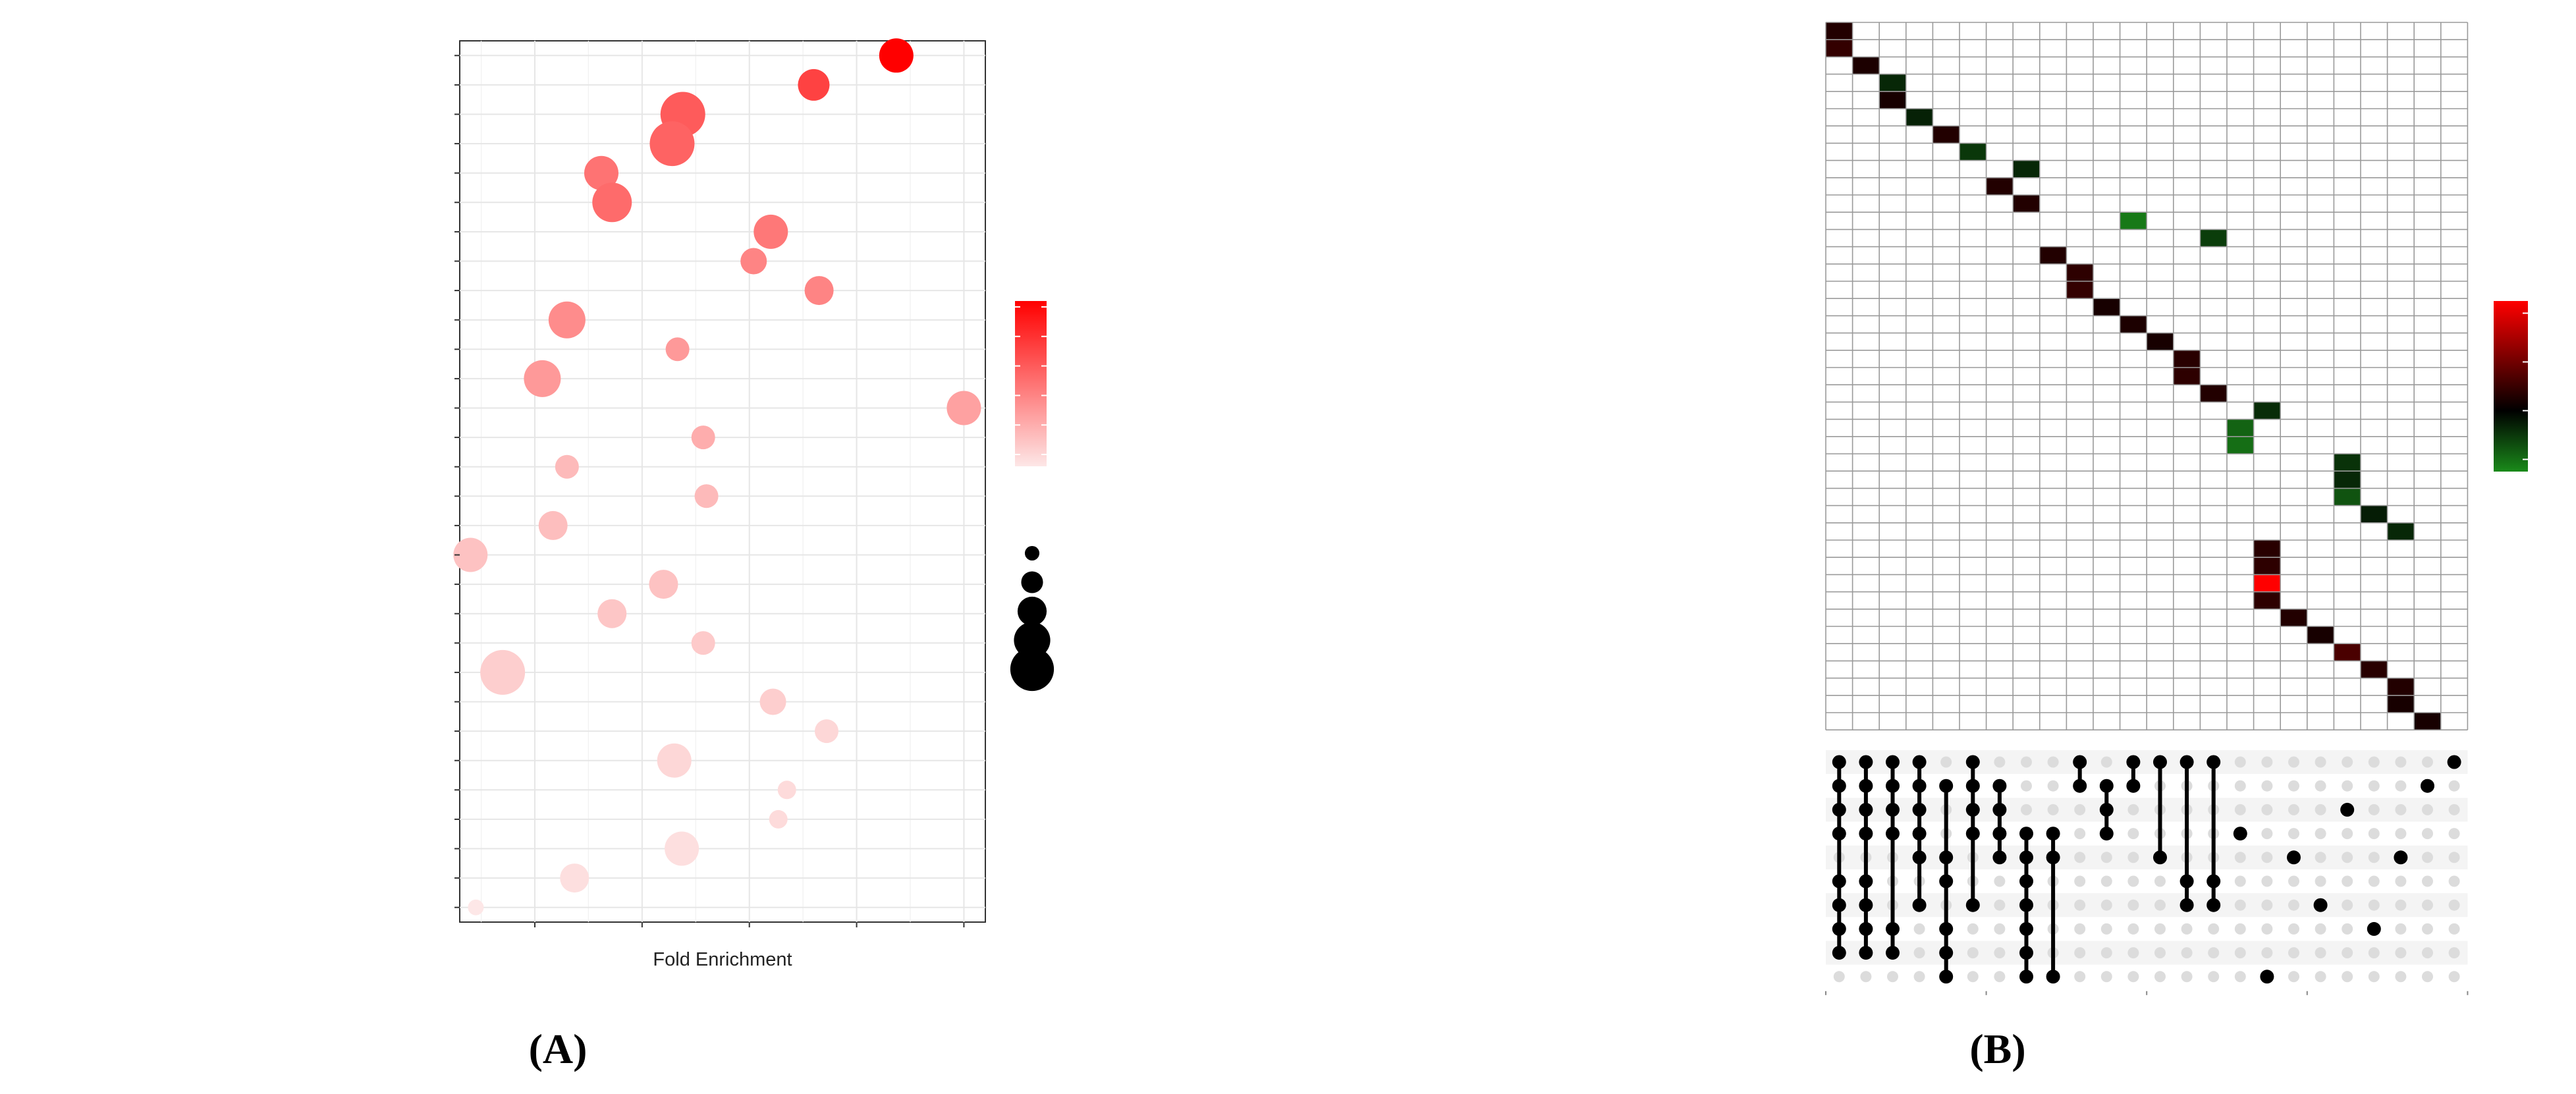  Describe the element at coordinates (749, 925) in the screenshot. I see `x-axis-ticks` at that location.